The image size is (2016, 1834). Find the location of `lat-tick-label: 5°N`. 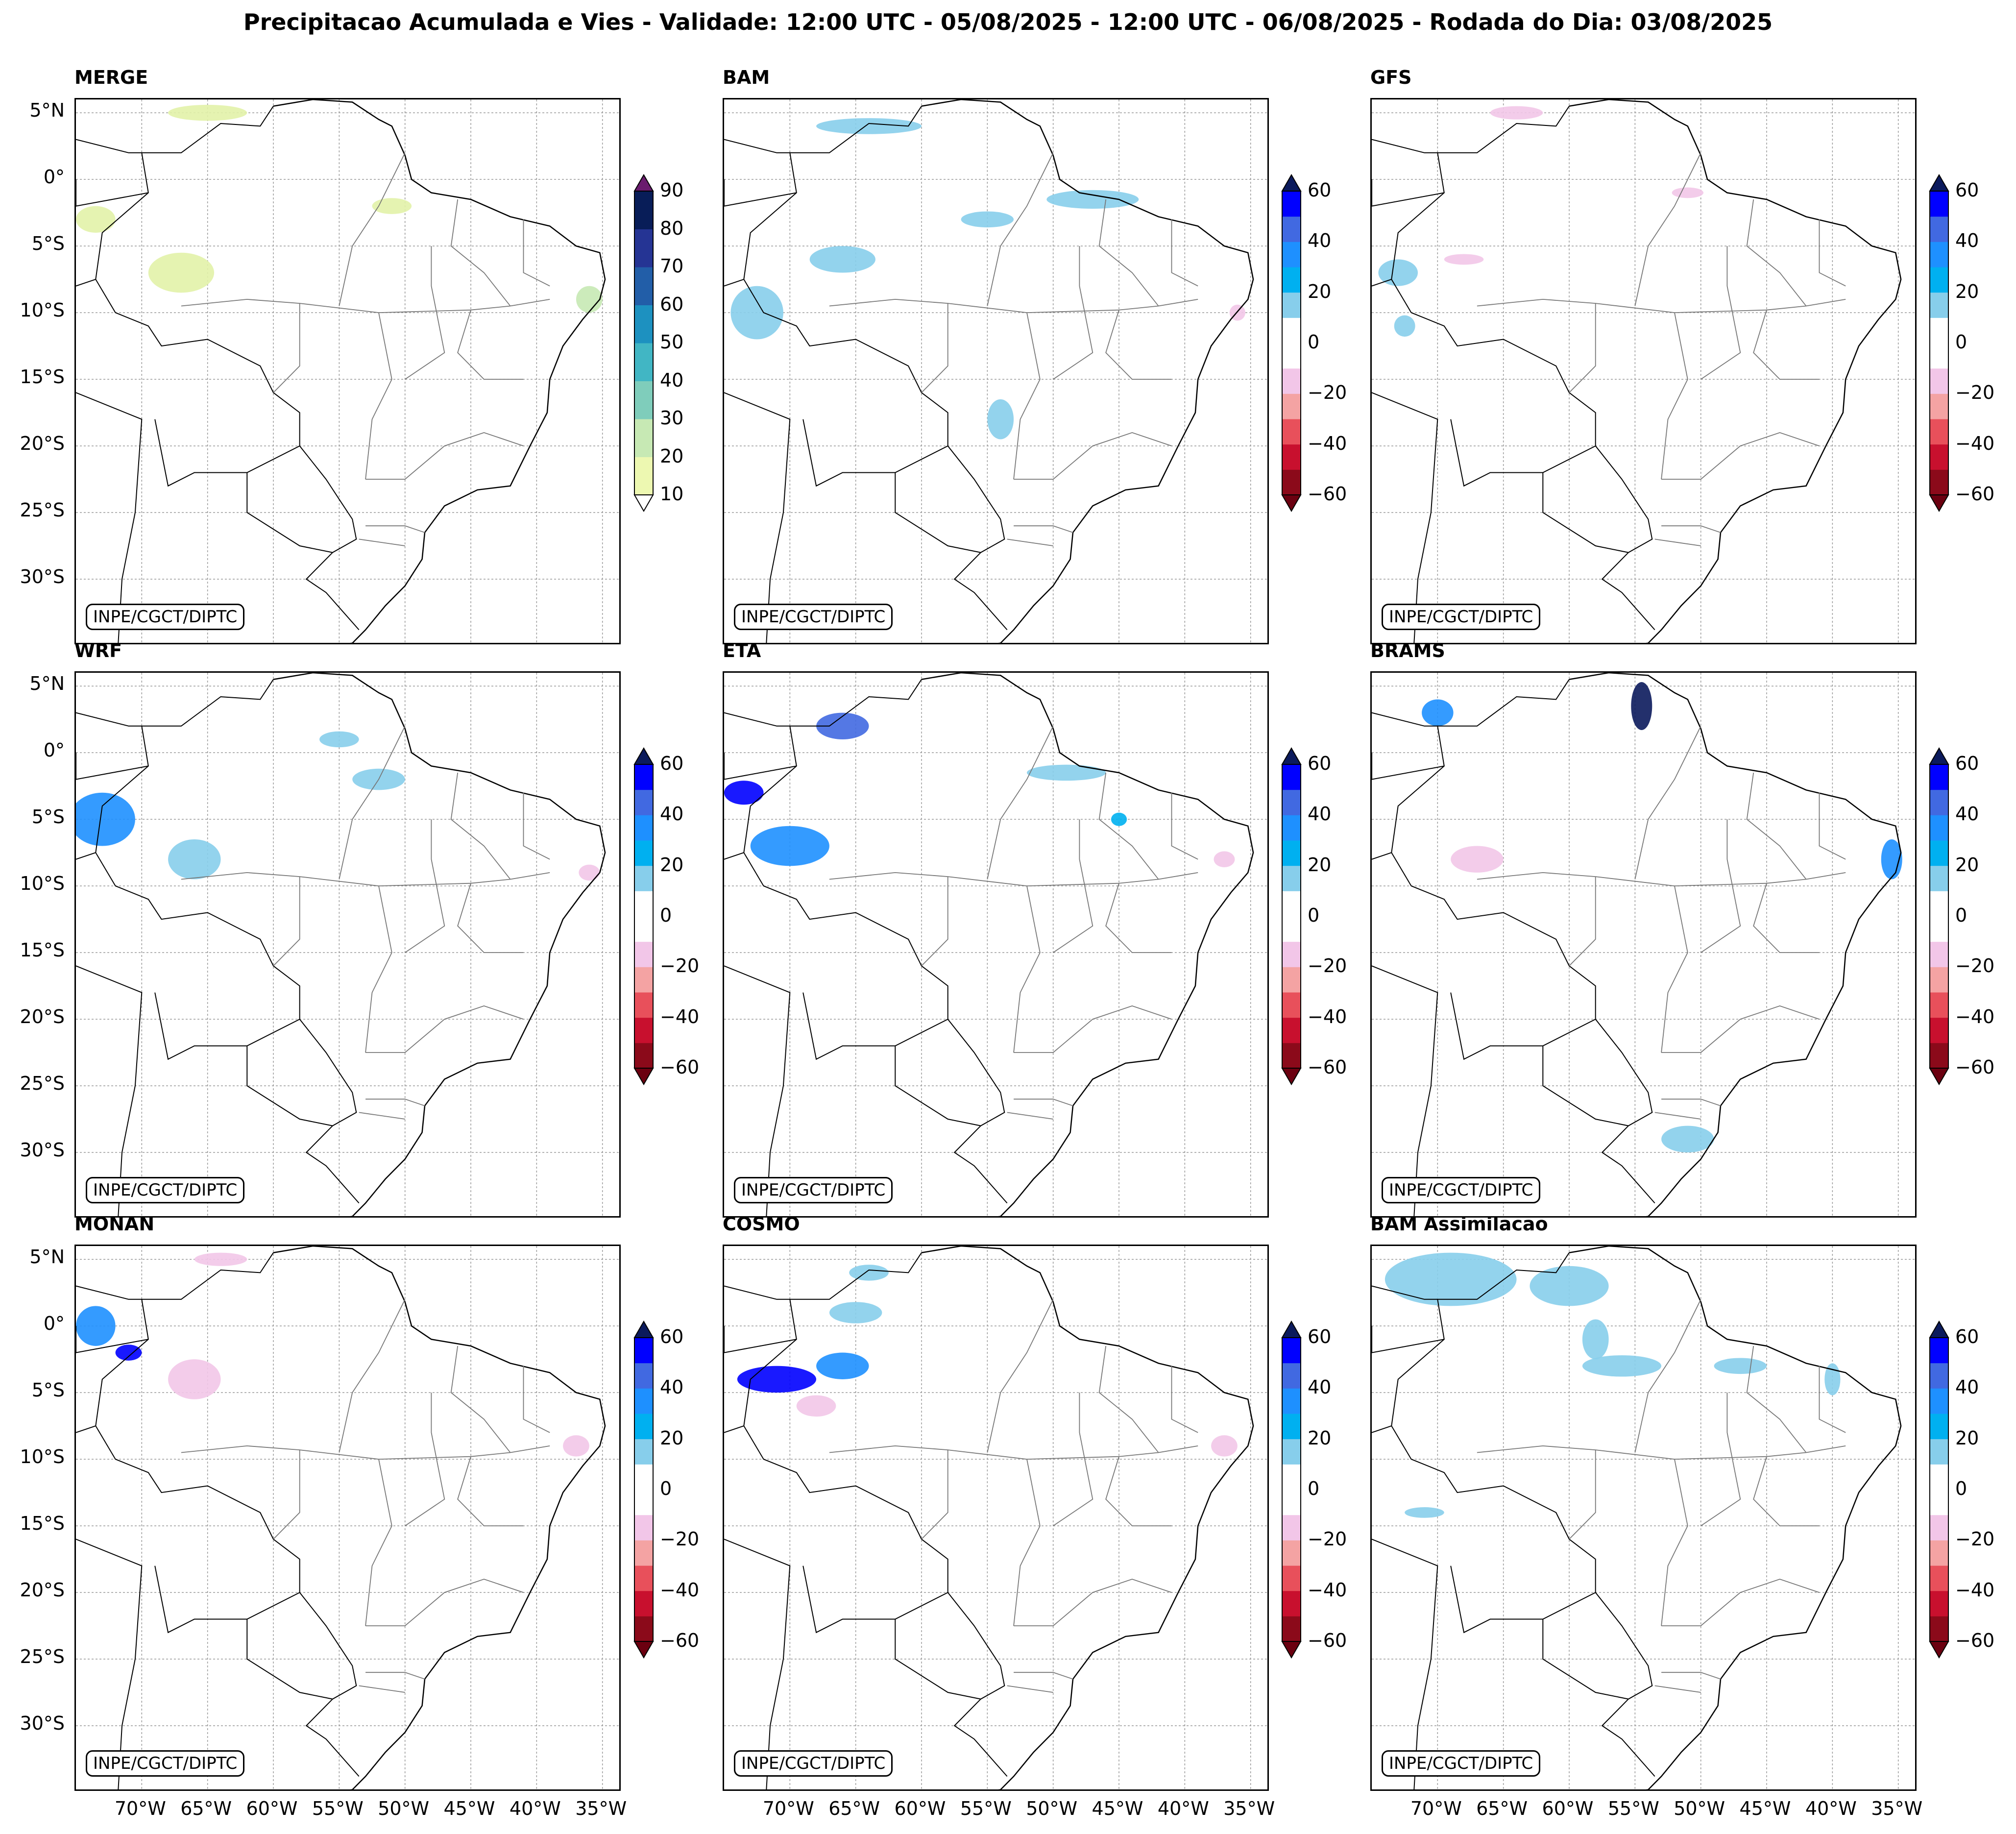

lat-tick-label: 5°N is located at coordinates (47, 1257).